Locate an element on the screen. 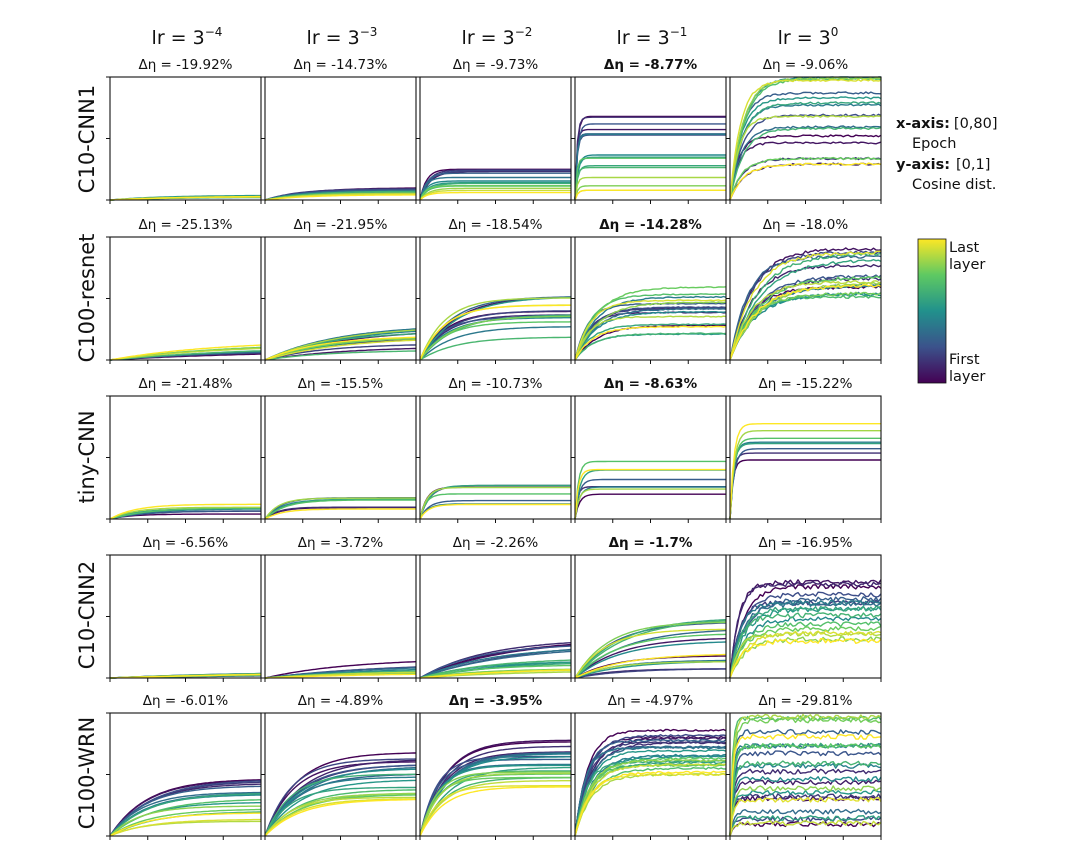 The image size is (1080, 852). panel-c10-cnn2-col-4: Δη = -1.7% is located at coordinates (649, 608).